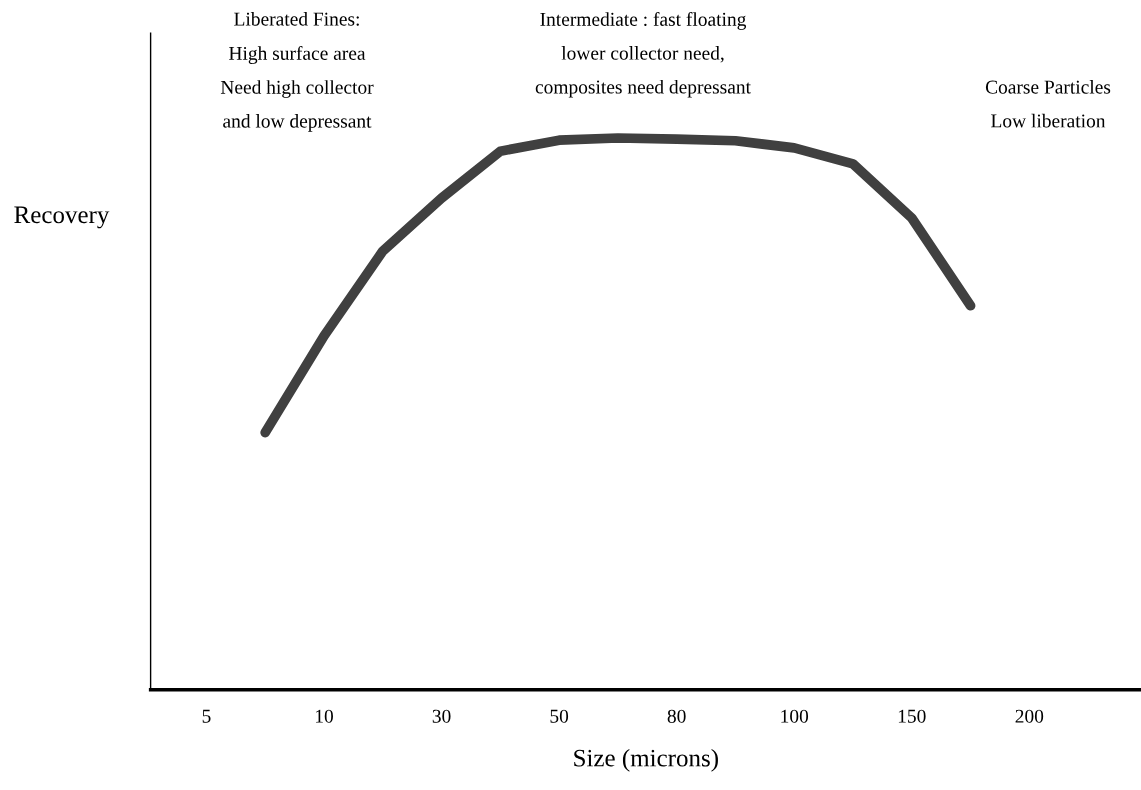 The image size is (1141, 790). I want to click on x-tick-label: 10, so click(324, 716).